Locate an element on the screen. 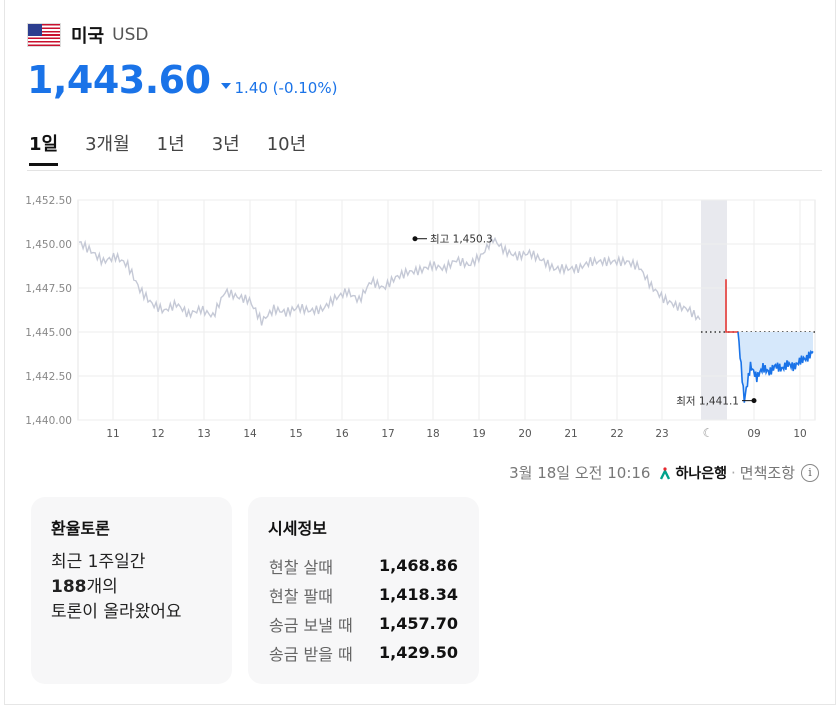  y-tick-label: 1,442.50 is located at coordinates (48, 377).